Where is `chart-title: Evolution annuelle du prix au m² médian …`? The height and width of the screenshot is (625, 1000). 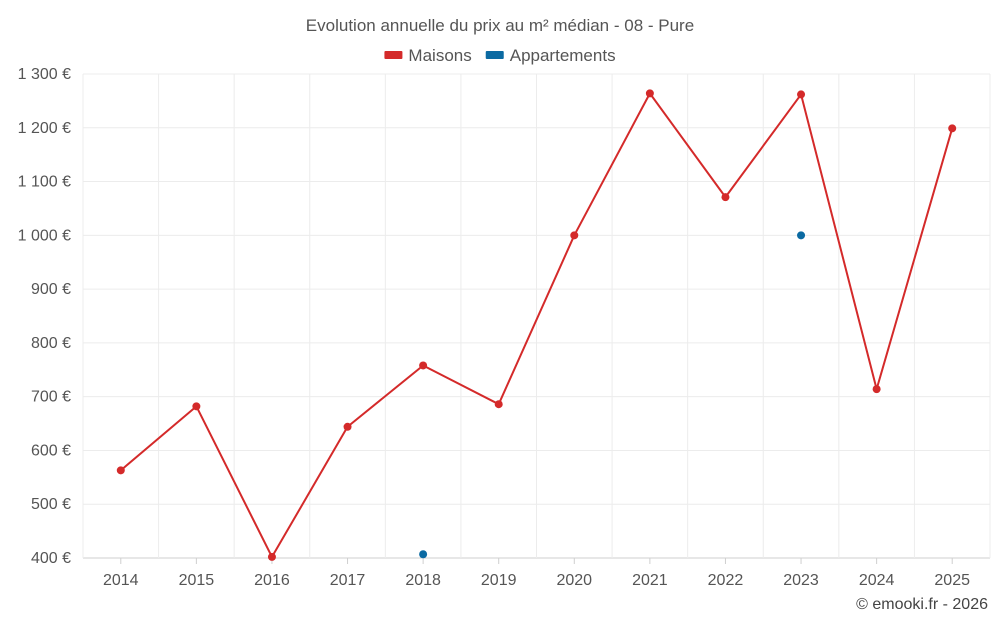 chart-title: Evolution annuelle du prix au m² médian … is located at coordinates (500, 25).